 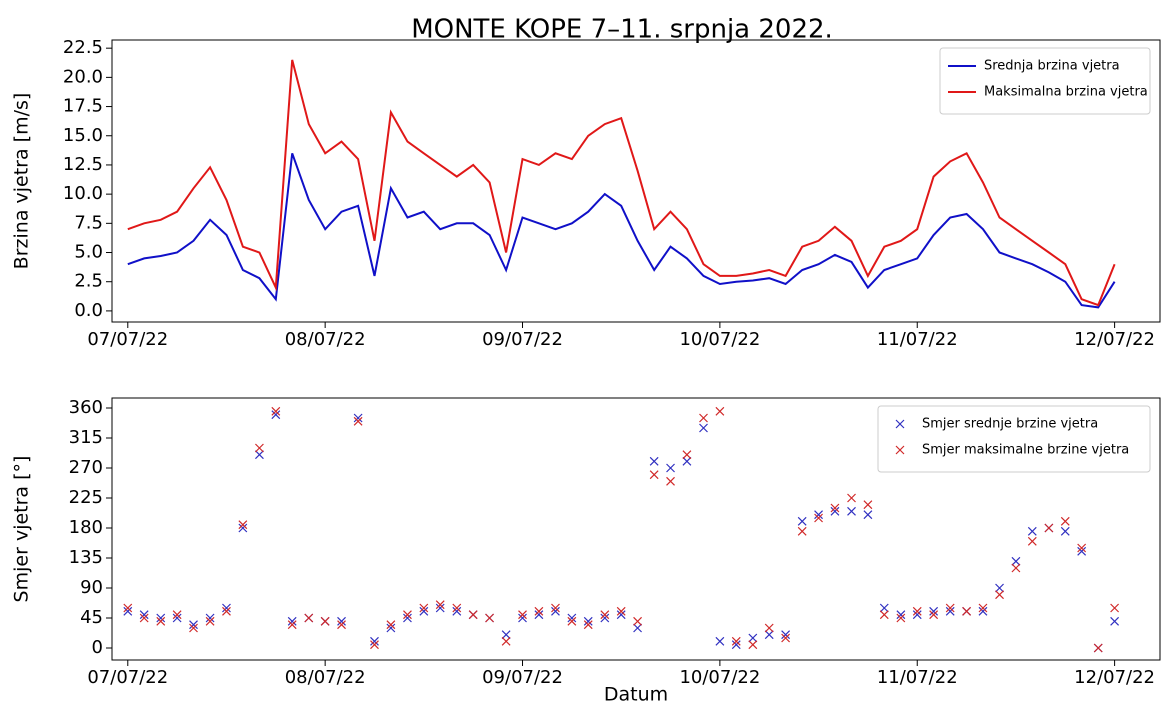 What do you see at coordinates (83, 193) in the screenshot?
I see `y-tick-label: 10.0` at bounding box center [83, 193].